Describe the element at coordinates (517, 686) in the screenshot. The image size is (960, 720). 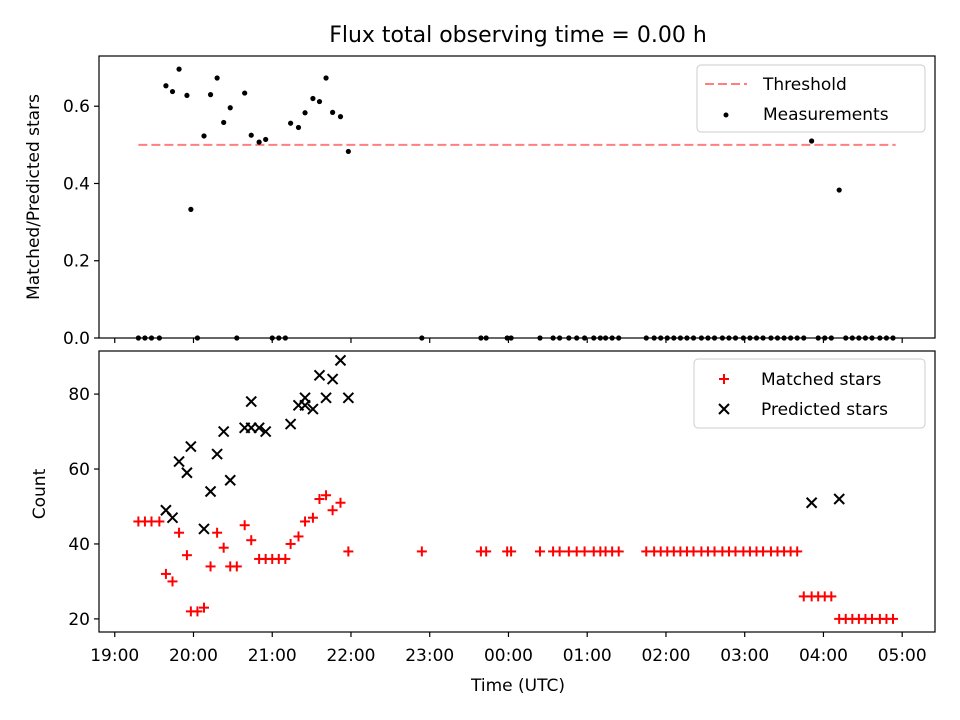
I see `x-axis-label: Time (UTC)` at that location.